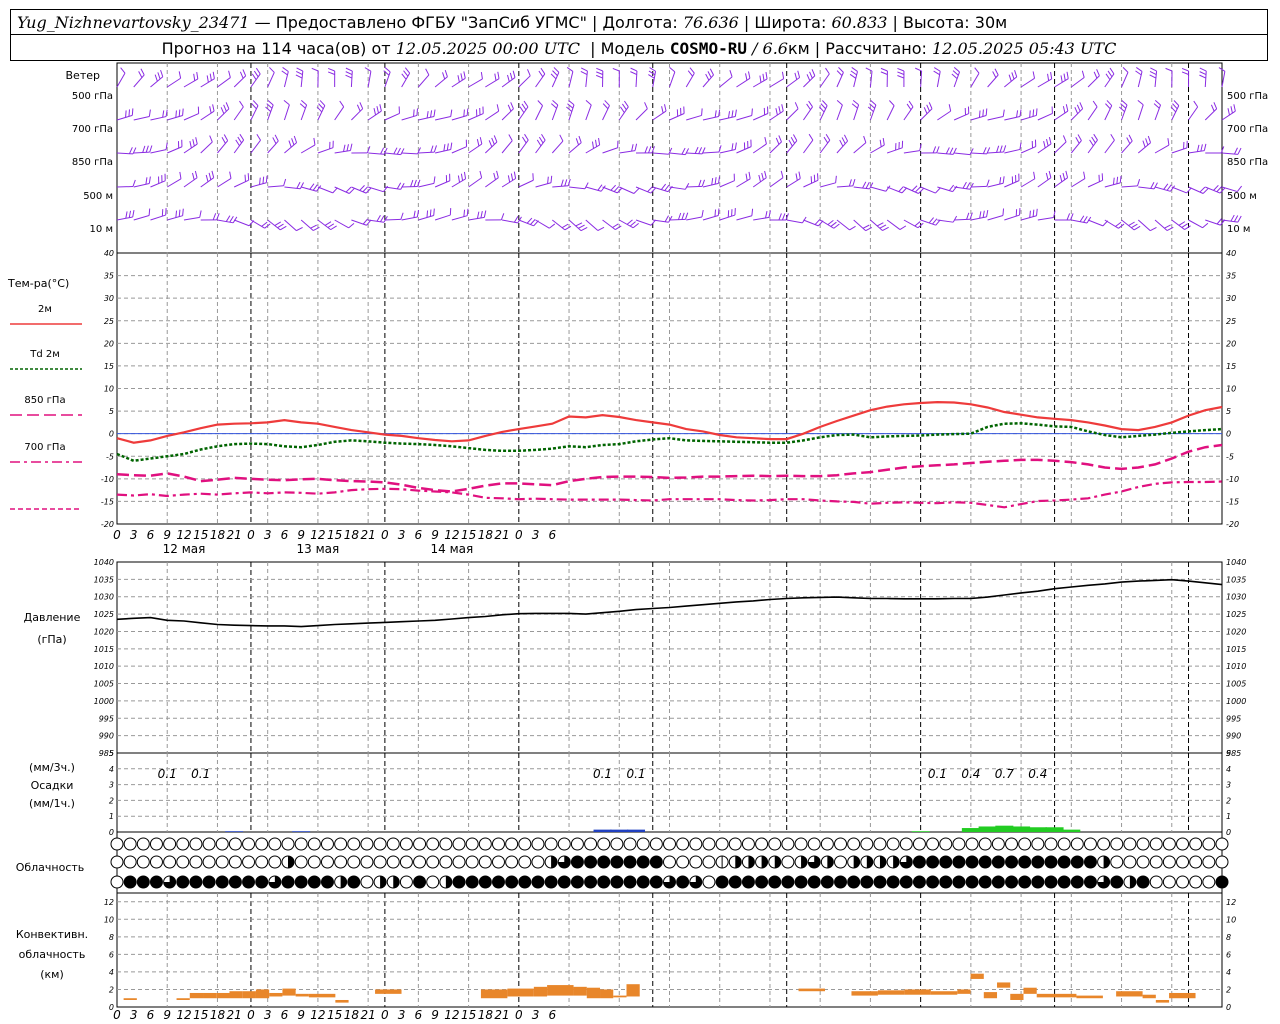 The height and width of the screenshot is (1024, 1280). What do you see at coordinates (1231, 276) in the screenshot?
I see `temp-ytick-right: 35` at bounding box center [1231, 276].